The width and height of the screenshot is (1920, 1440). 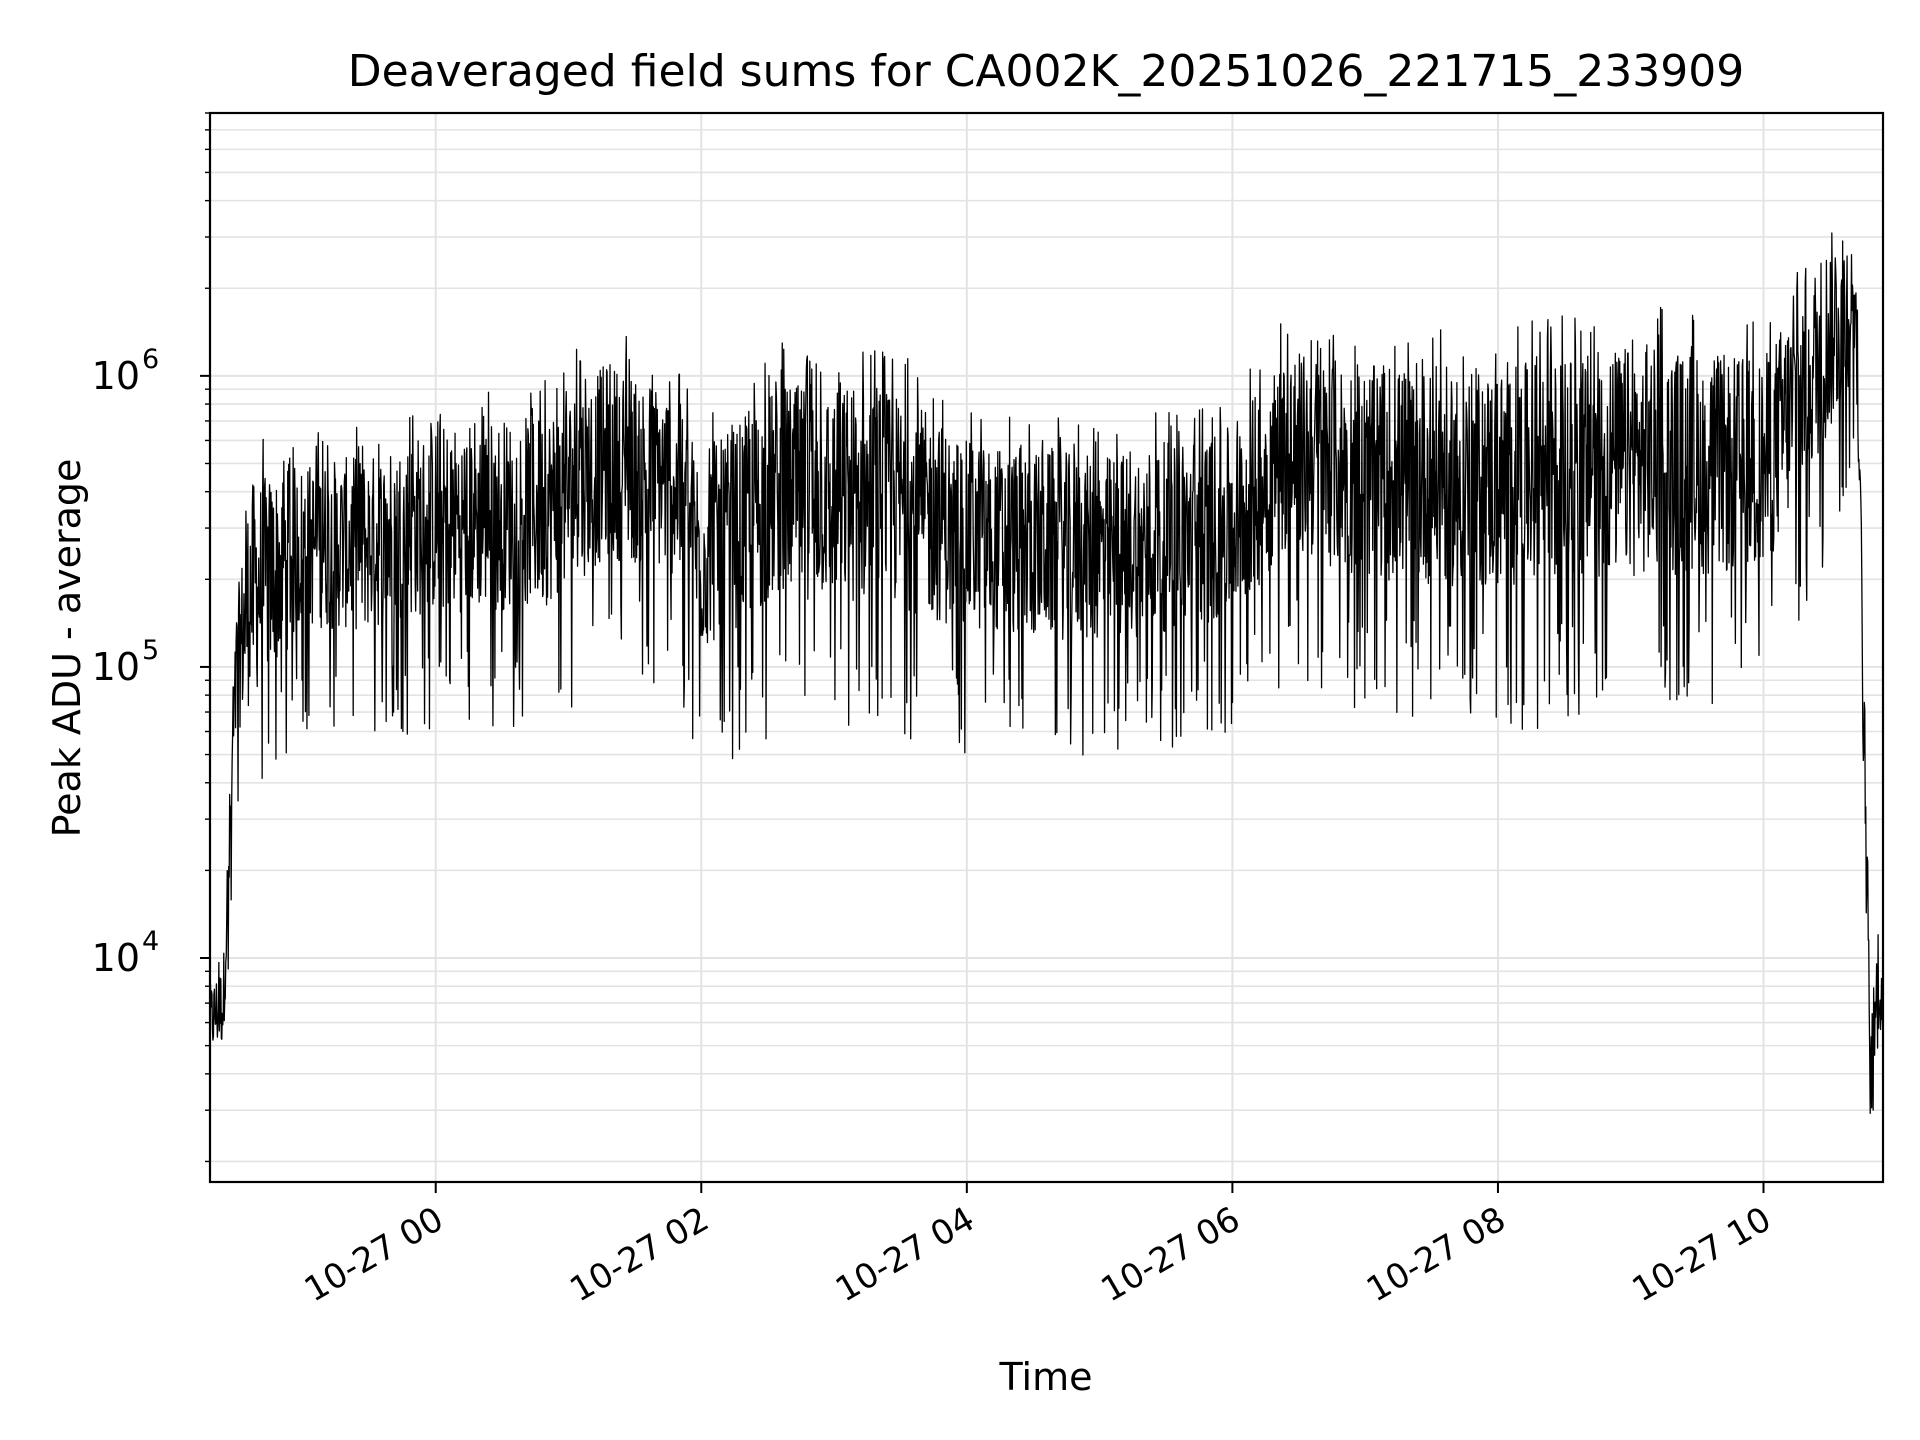 I want to click on y-tick-exponent: 6, so click(x=150, y=359).